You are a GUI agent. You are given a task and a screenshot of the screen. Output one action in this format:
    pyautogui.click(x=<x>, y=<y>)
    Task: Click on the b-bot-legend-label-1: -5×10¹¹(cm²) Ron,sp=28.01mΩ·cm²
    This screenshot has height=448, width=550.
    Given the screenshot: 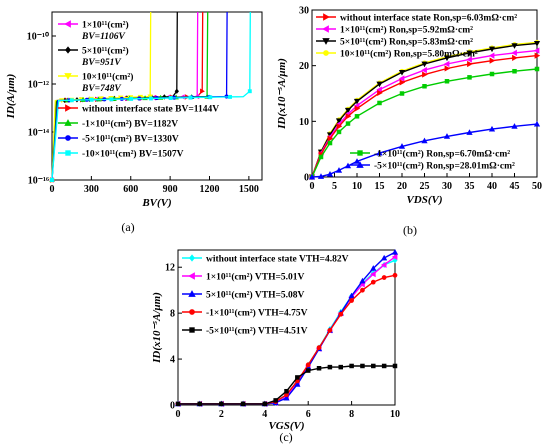 What is the action you would take?
    pyautogui.click(x=444, y=166)
    